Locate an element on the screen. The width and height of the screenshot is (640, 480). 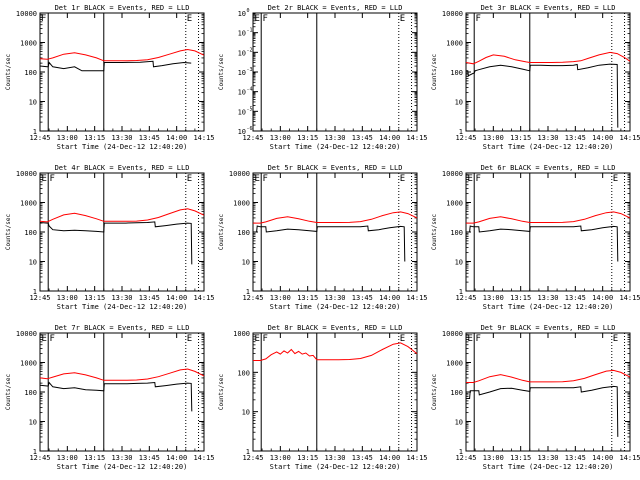
y-tick-exponent: -6 is located at coordinates (250, 129).